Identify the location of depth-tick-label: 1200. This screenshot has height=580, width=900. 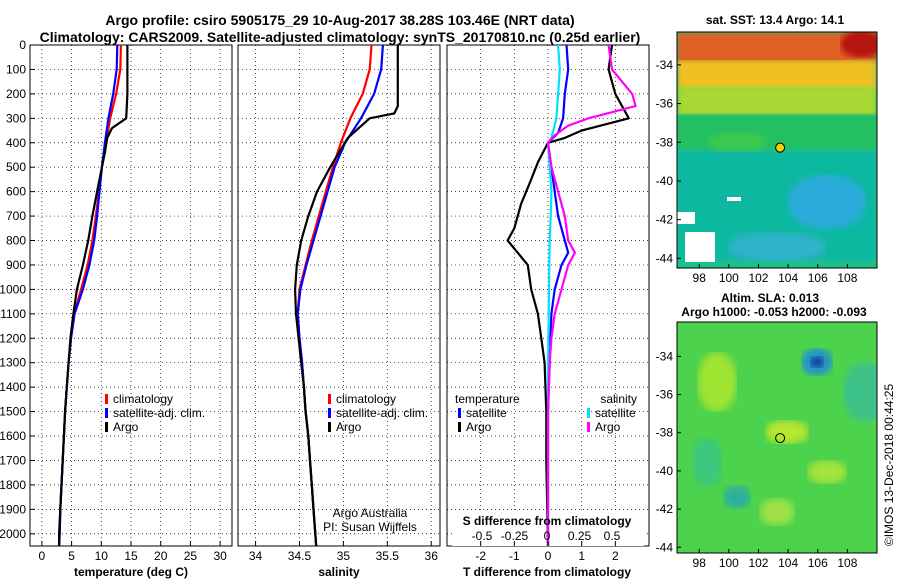
(13, 338).